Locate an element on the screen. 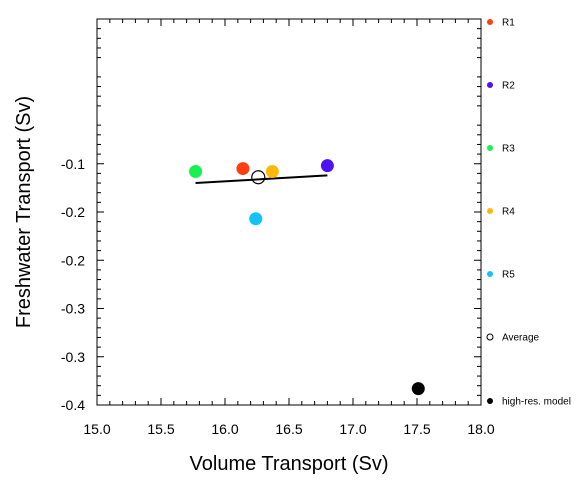 This screenshot has width=587, height=486. x-axis-title: Volume Transport (Sv) is located at coordinates (289, 464).